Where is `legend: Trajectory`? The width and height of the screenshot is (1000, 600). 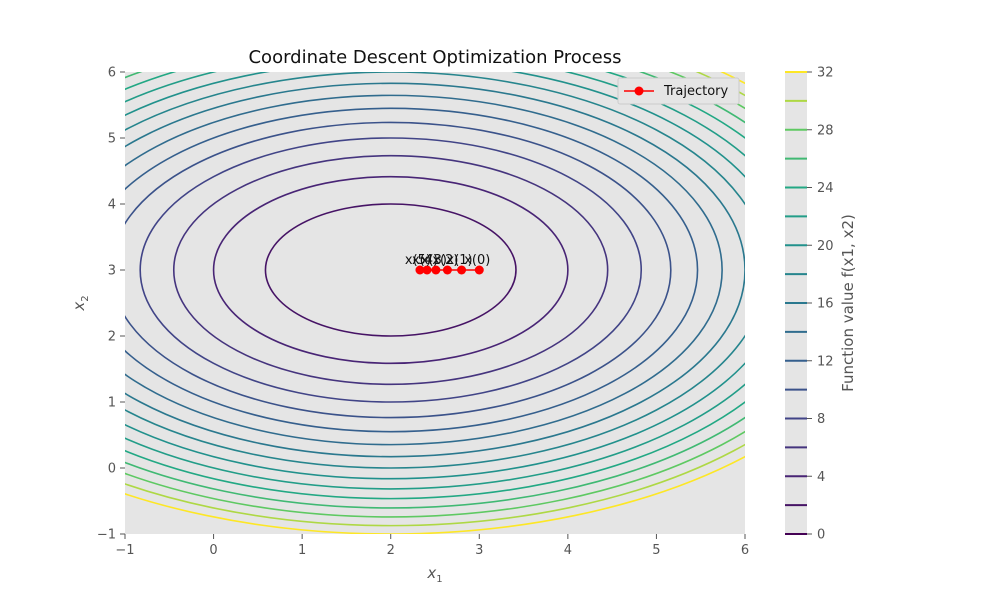
legend: Trajectory is located at coordinates (678, 91).